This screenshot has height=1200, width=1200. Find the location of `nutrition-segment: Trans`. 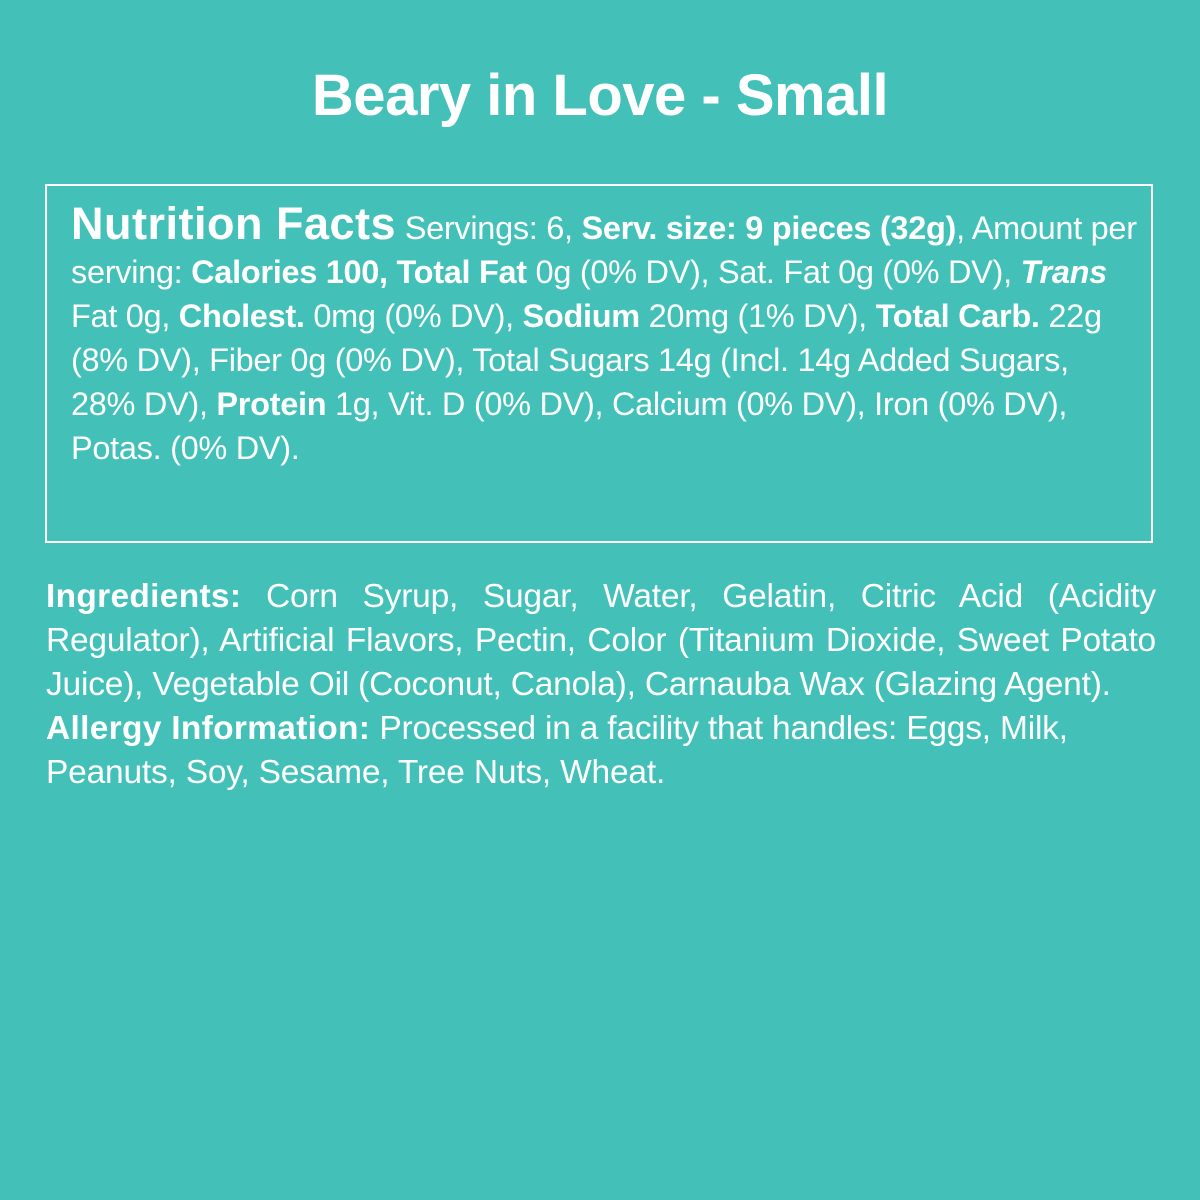

nutrition-segment: Trans is located at coordinates (1064, 272).